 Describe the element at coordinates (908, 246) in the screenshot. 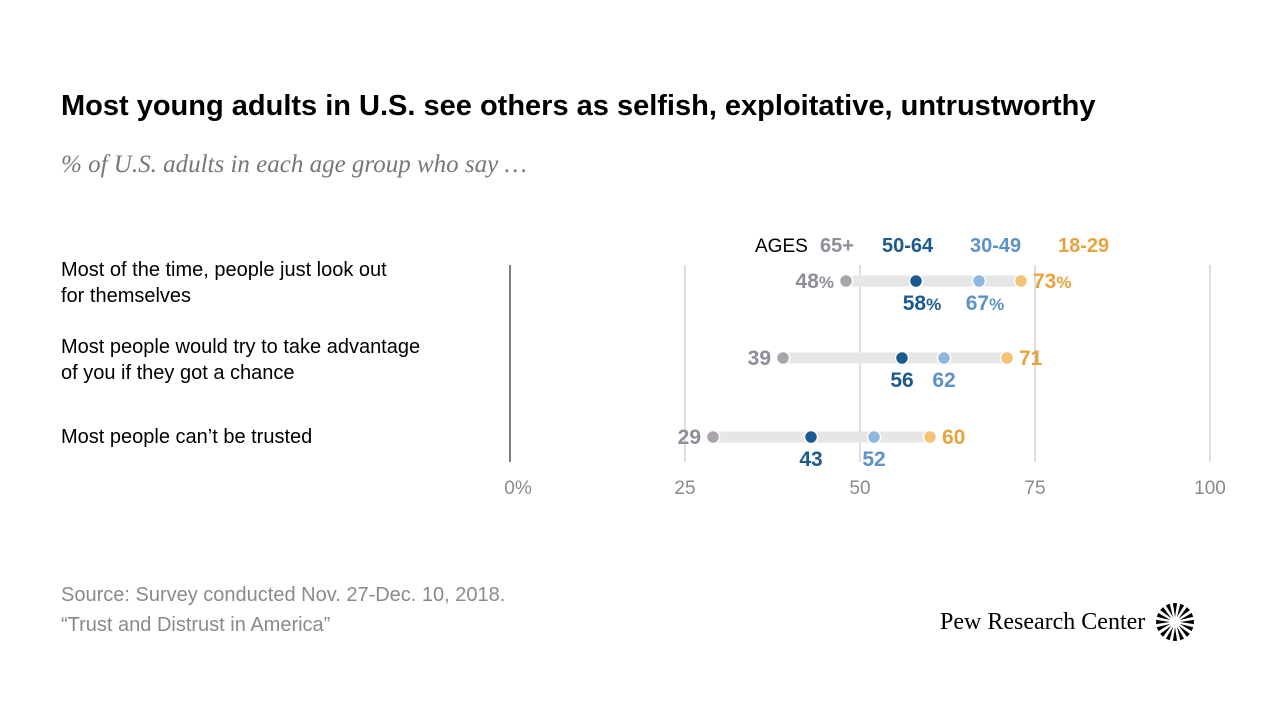

I see `legend-item-50-64: 50-64` at that location.